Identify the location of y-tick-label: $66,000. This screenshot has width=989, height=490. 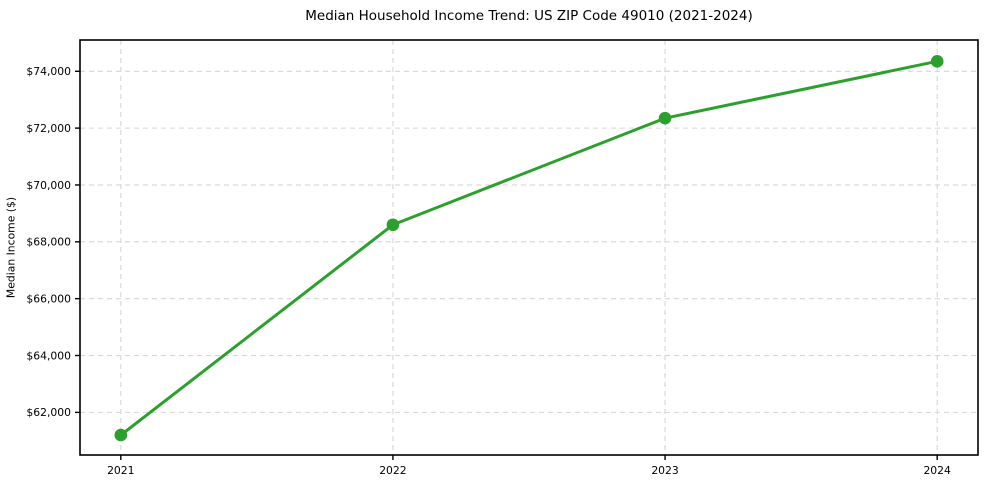
(48, 298).